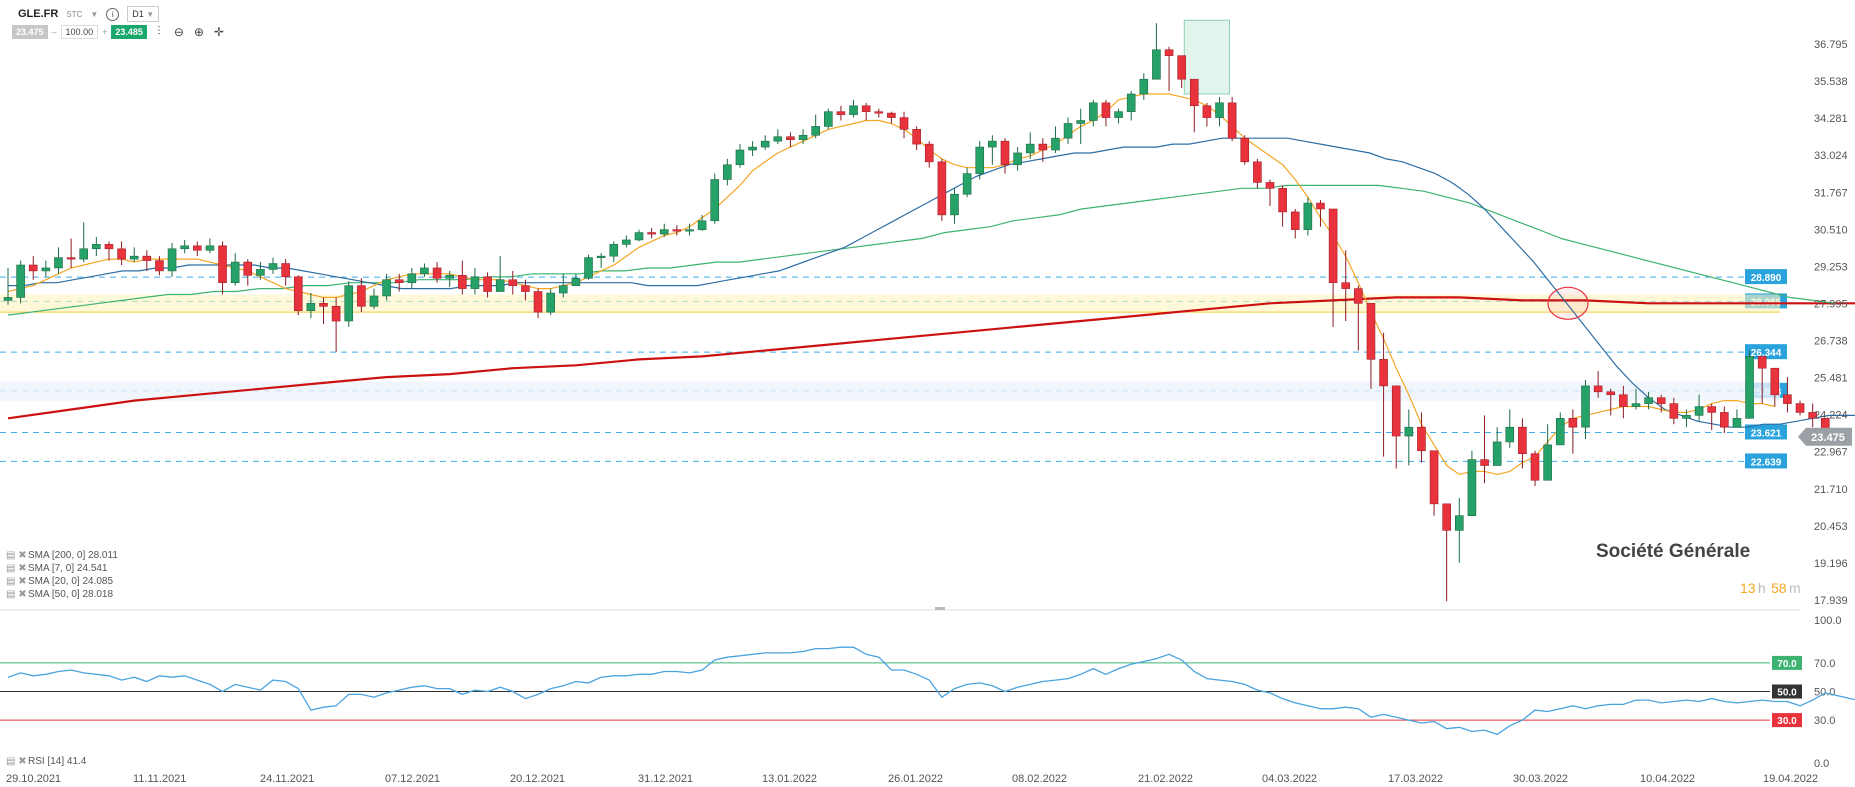 Image resolution: width=1855 pixels, height=787 pixels. I want to click on rsi-level-tag, so click(1787, 720).